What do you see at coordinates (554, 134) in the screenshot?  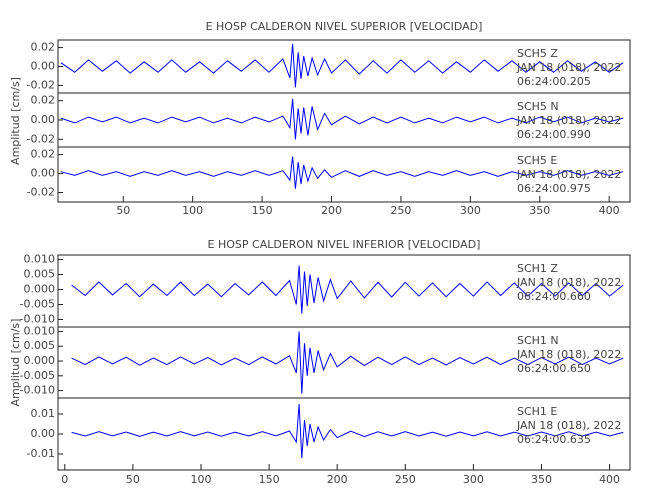 I see `trace-time: 06:24:00.990` at bounding box center [554, 134].